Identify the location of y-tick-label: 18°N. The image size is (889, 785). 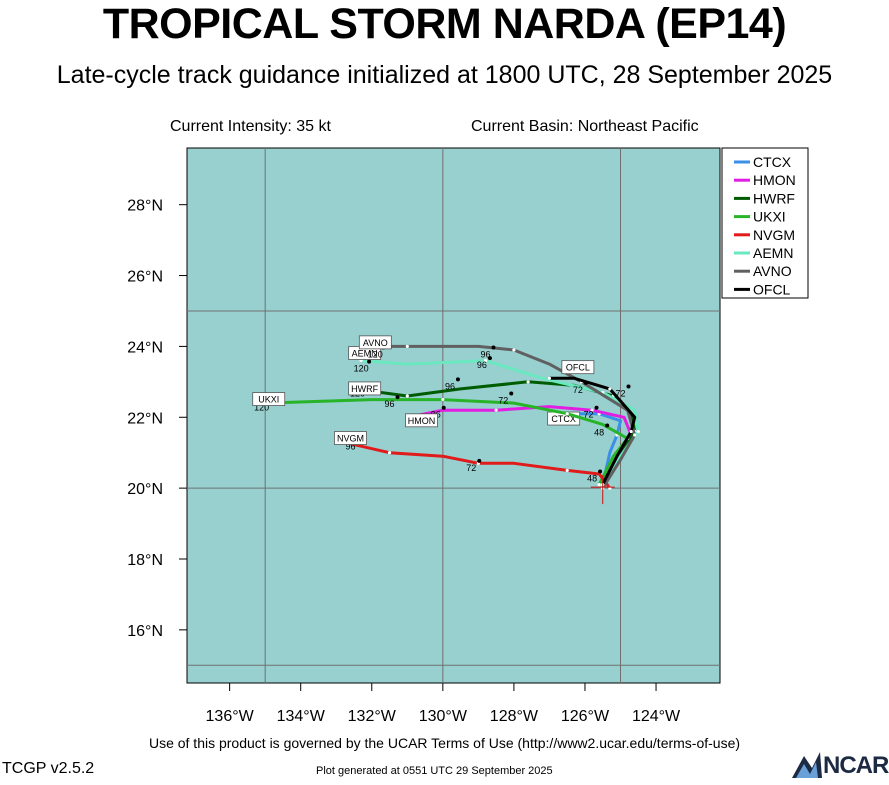
(145, 560).